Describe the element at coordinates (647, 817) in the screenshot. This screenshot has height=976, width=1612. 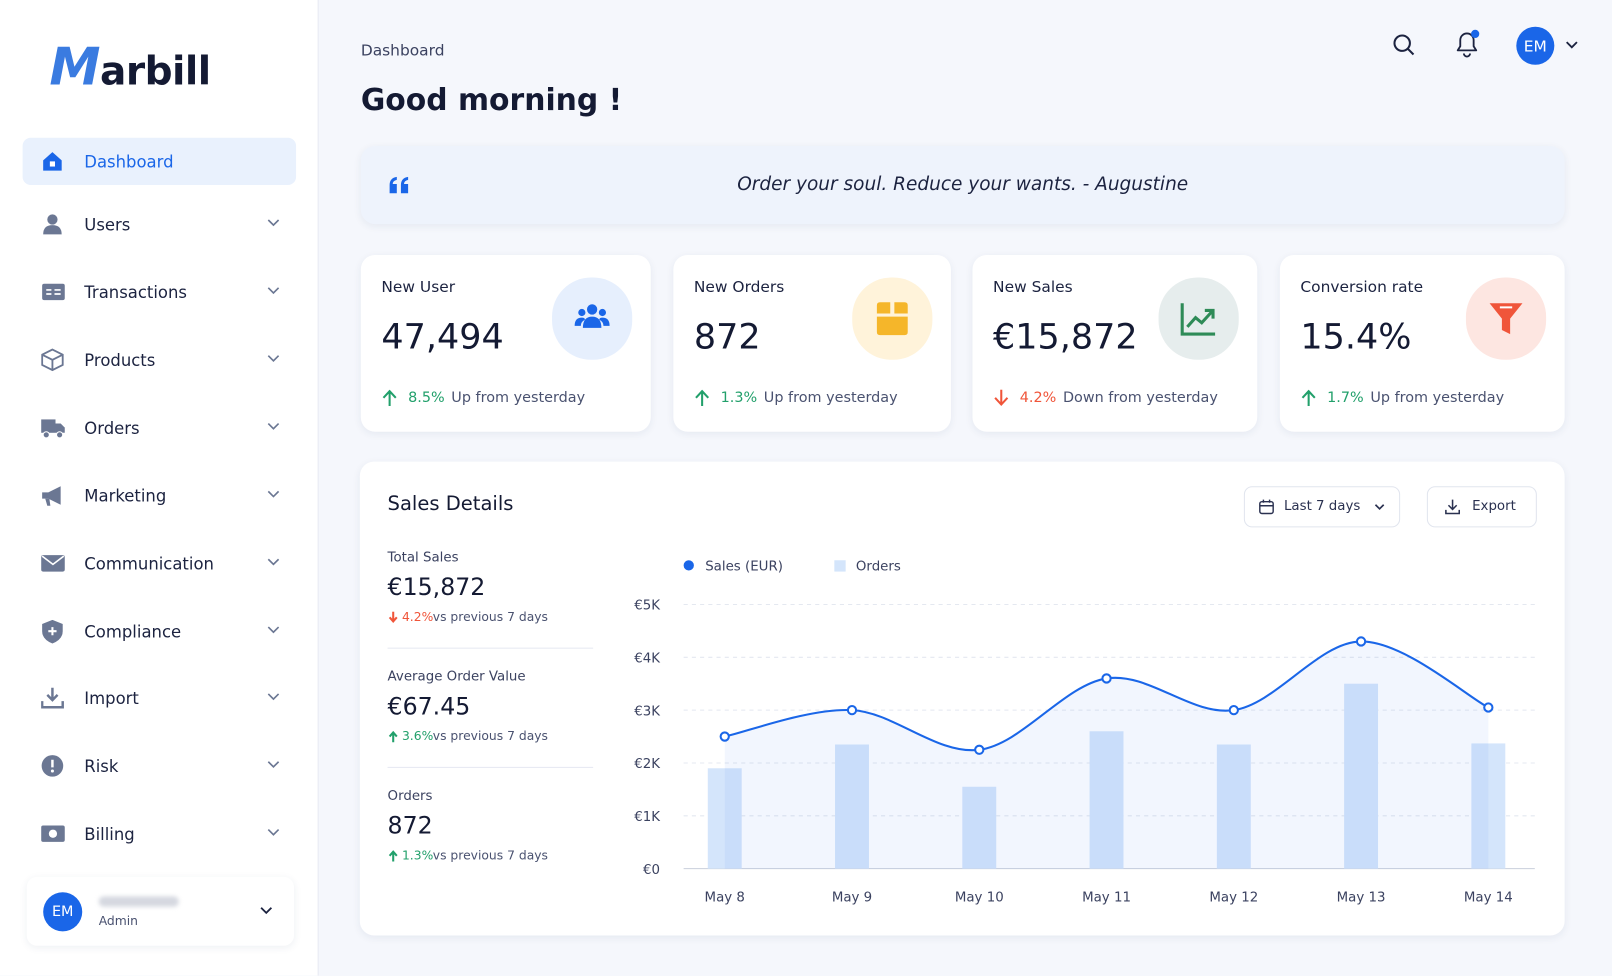
I see `y-tick-label: €1K` at that location.